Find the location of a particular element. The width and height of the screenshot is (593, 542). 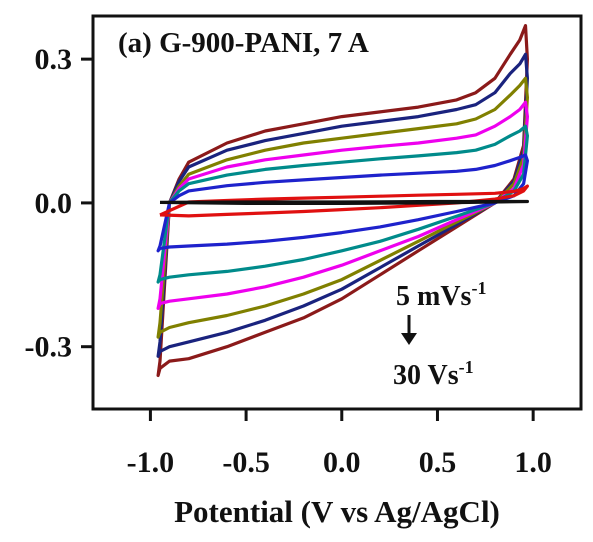

annotation-from: 5 mVs-1 is located at coordinates (441, 295).